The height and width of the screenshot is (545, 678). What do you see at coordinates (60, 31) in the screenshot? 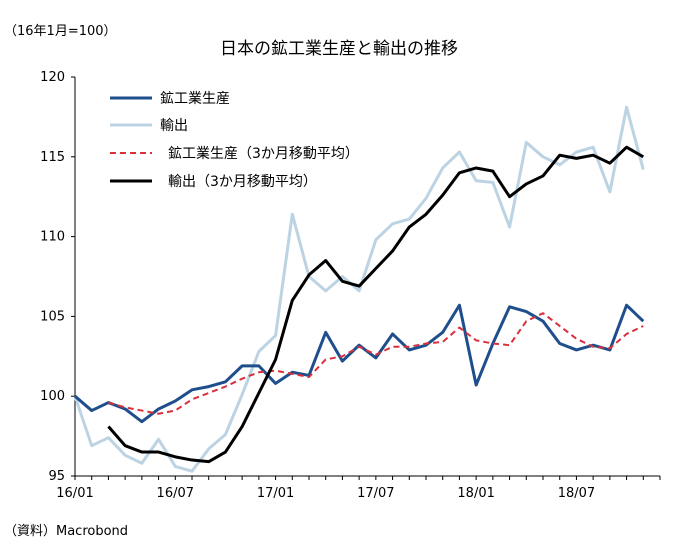
I see `index-base-note: （16年1月=100）` at bounding box center [60, 31].